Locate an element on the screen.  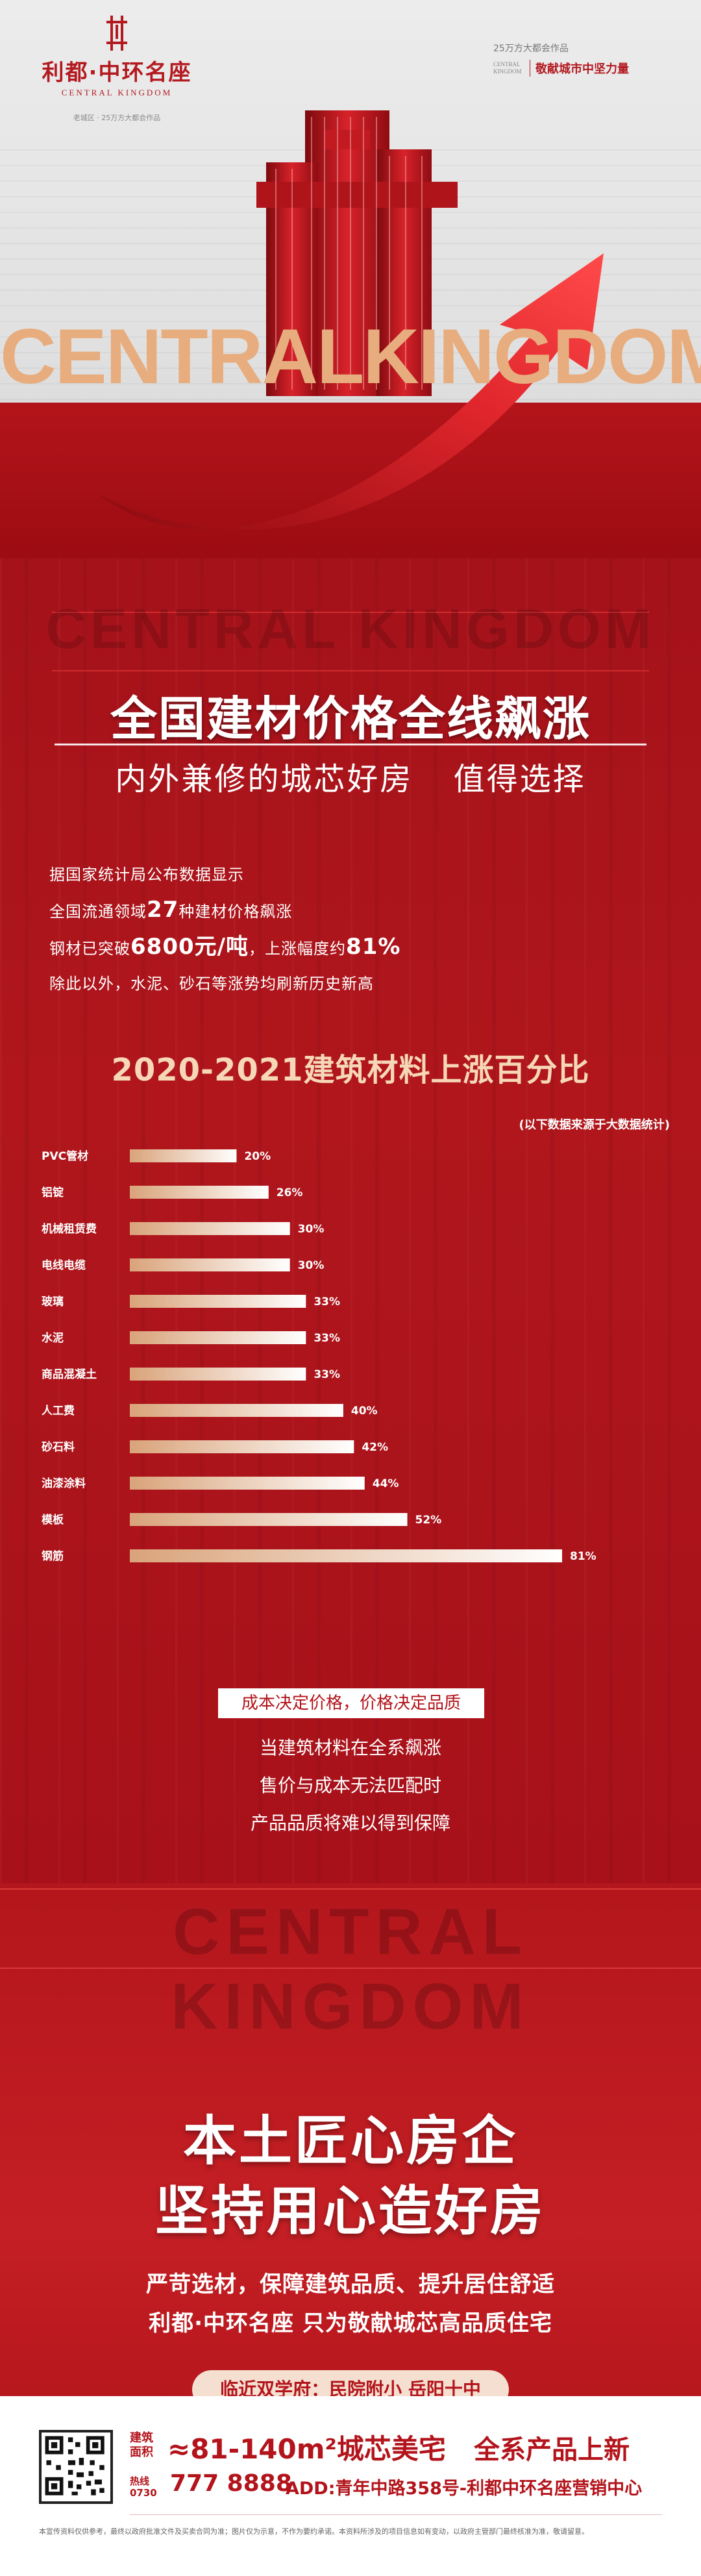
subheadline-part-b: 值得选择 is located at coordinates (519, 779).